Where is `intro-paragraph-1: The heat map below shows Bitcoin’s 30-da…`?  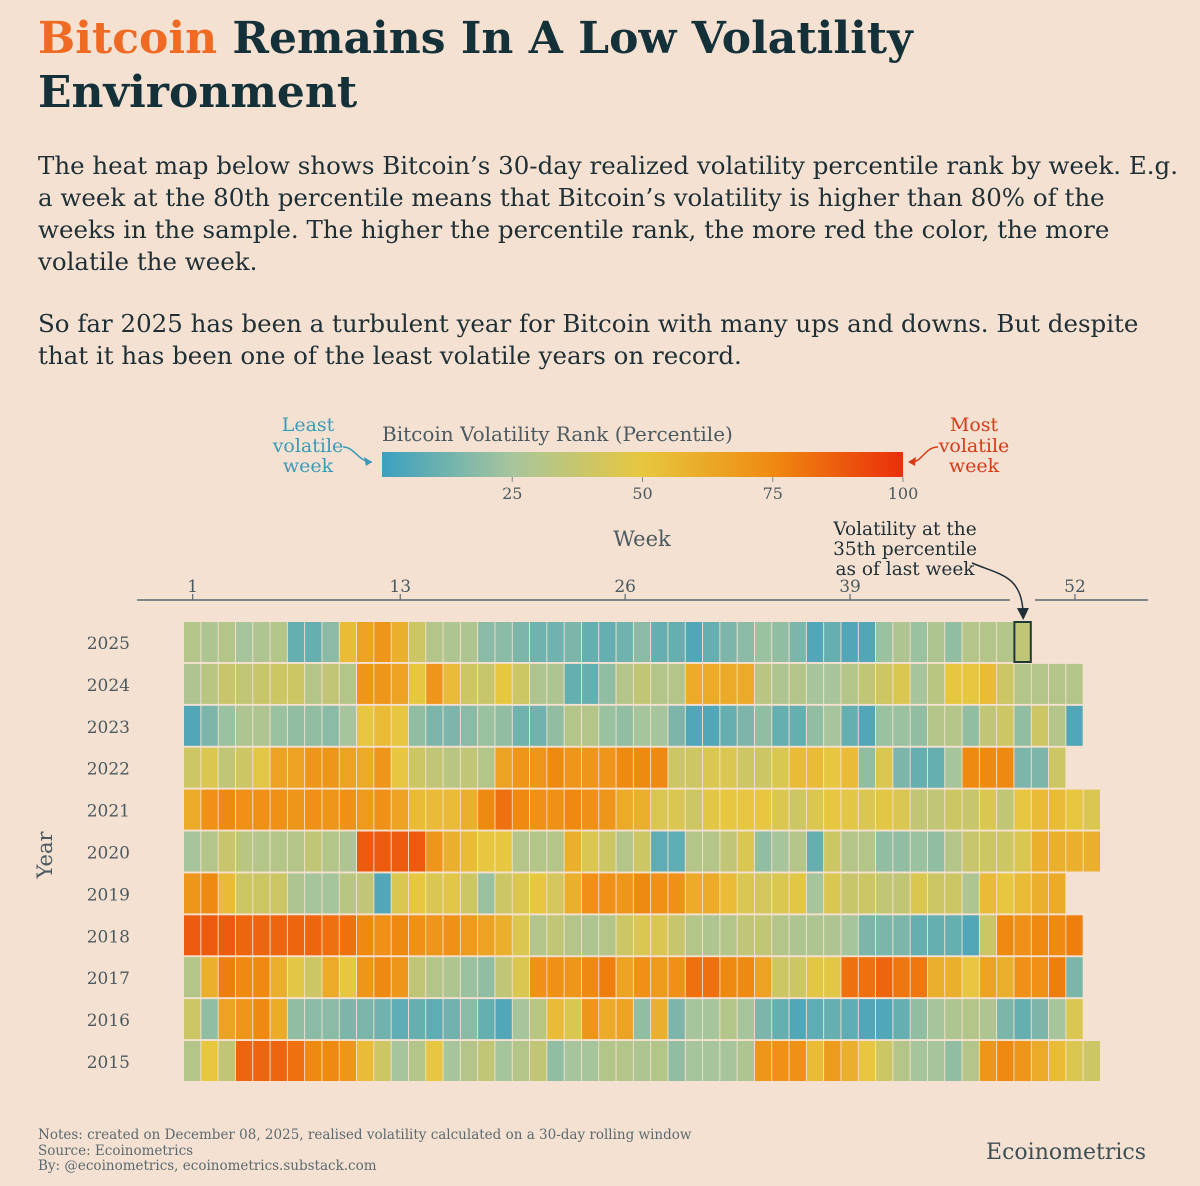 intro-paragraph-1: The heat map below shows Bitcoin’s 30-da… is located at coordinates (608, 213).